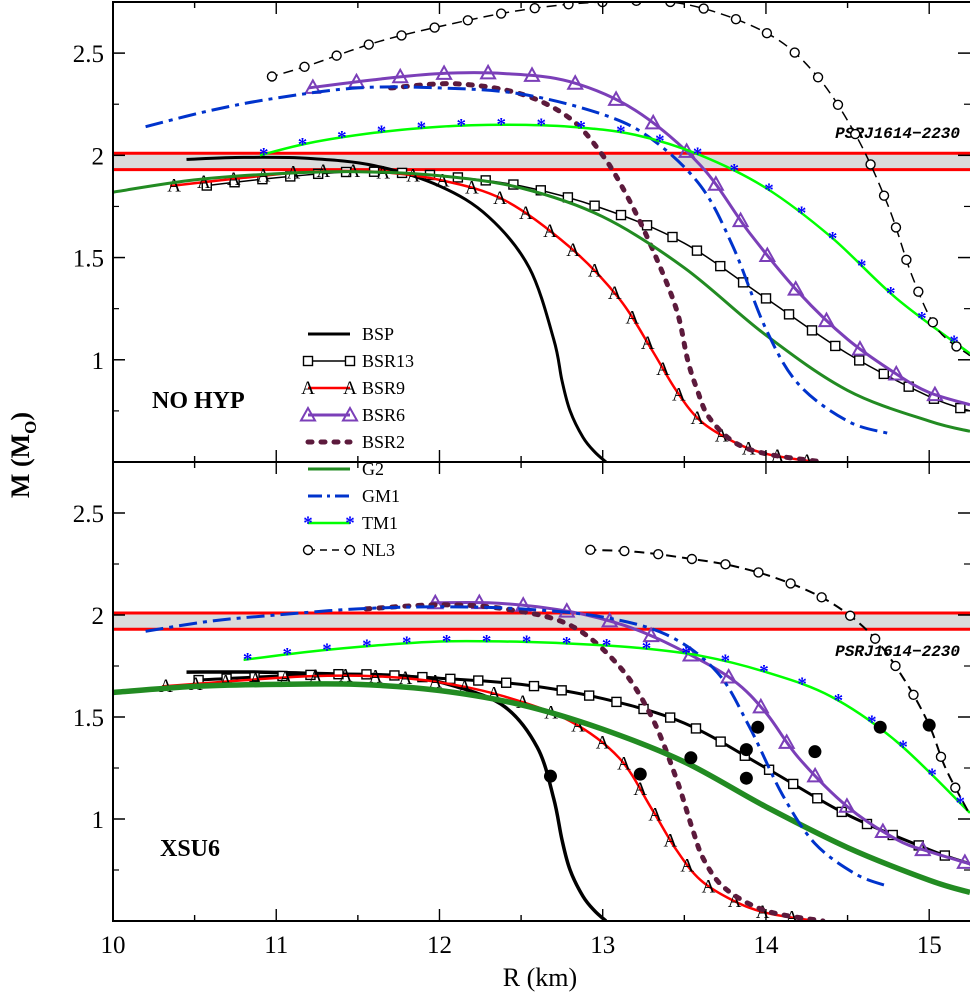 The image size is (970, 997). I want to click on x-tick-label: 14, so click(766, 945).